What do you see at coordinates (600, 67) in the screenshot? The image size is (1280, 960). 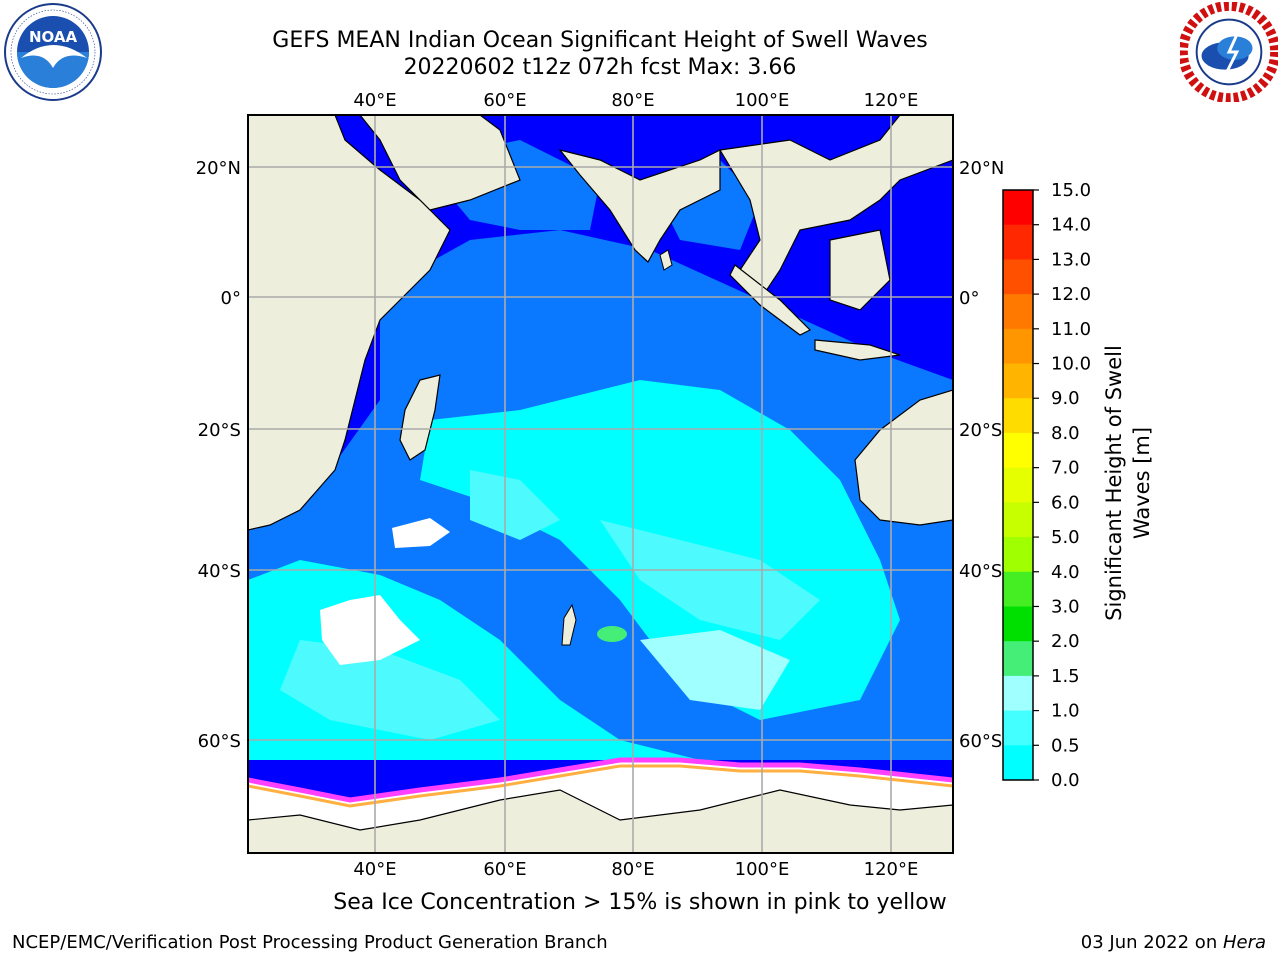 I see `chart-subtitle: 20220602 t12z 072h fcst Max: 3.66` at bounding box center [600, 67].